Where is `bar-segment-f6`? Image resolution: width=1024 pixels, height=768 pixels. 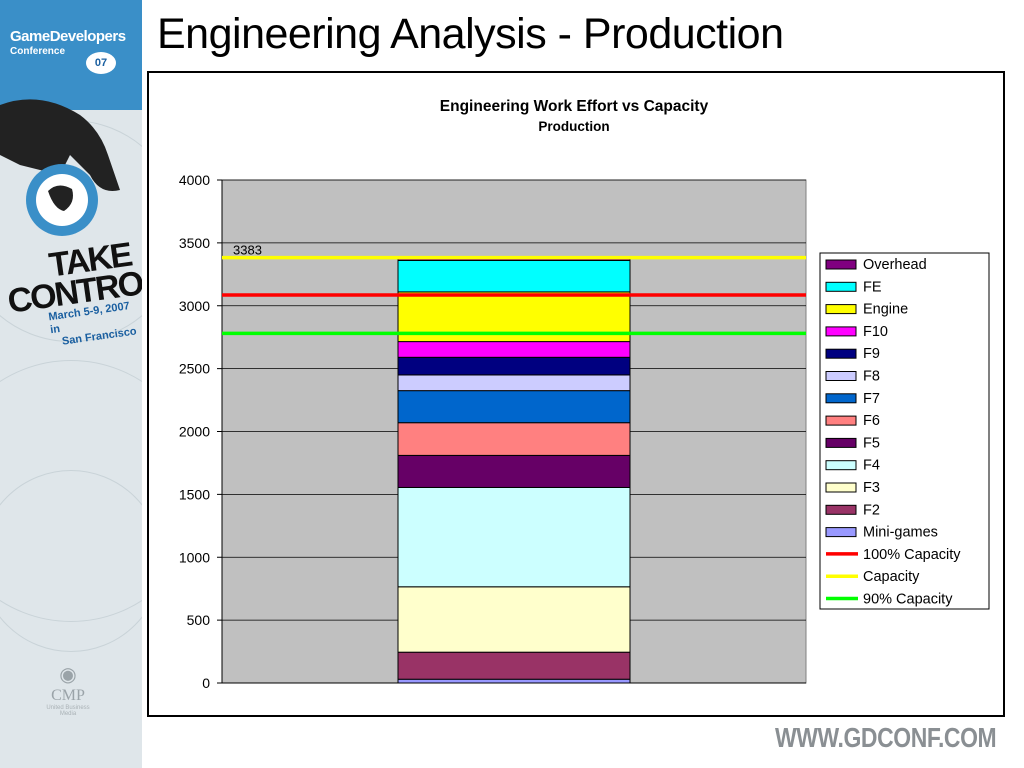 bar-segment-f6 is located at coordinates (514, 439).